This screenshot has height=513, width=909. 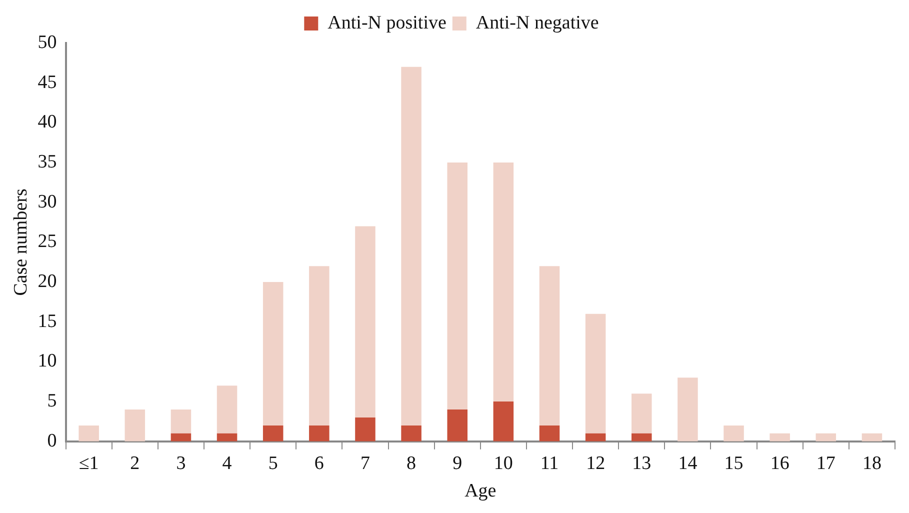 I want to click on y-tick-label: 20, so click(x=47, y=281).